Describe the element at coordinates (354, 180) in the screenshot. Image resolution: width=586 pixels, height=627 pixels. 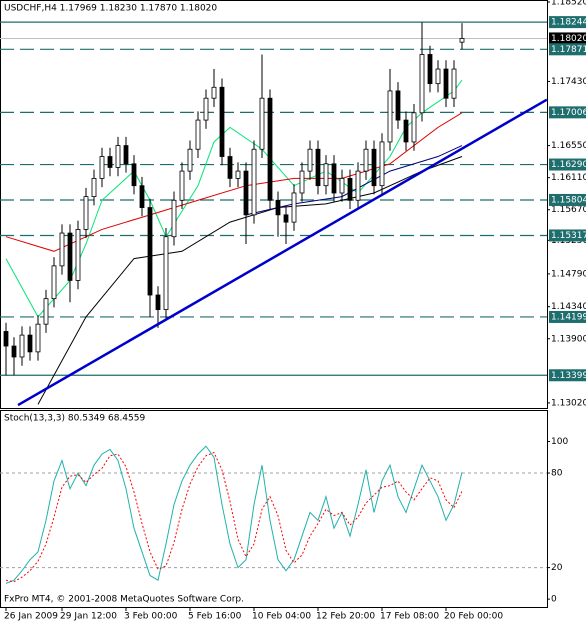
I see `moving-average` at that location.